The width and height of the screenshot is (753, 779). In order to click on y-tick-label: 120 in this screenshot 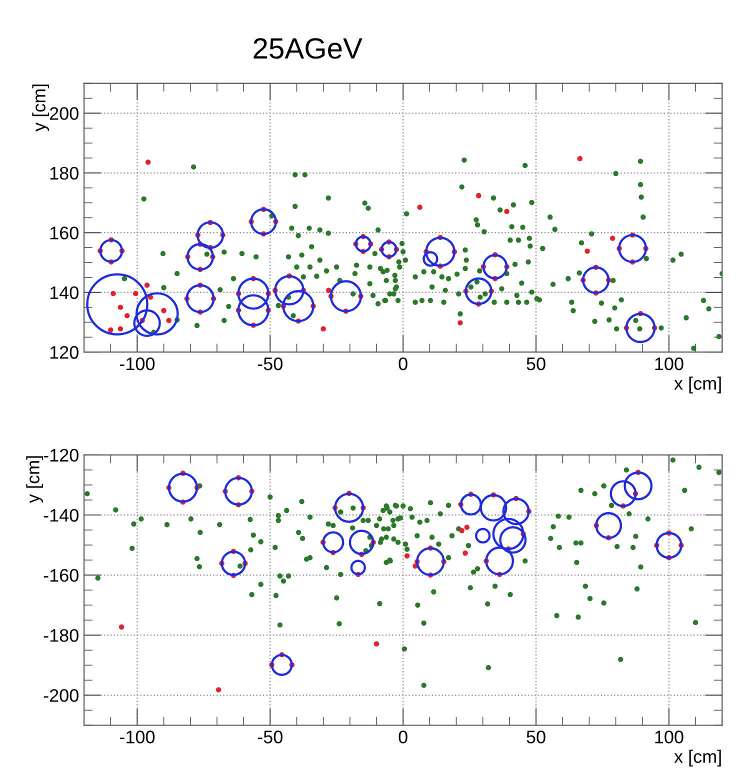, I will do `click(64, 352)`.